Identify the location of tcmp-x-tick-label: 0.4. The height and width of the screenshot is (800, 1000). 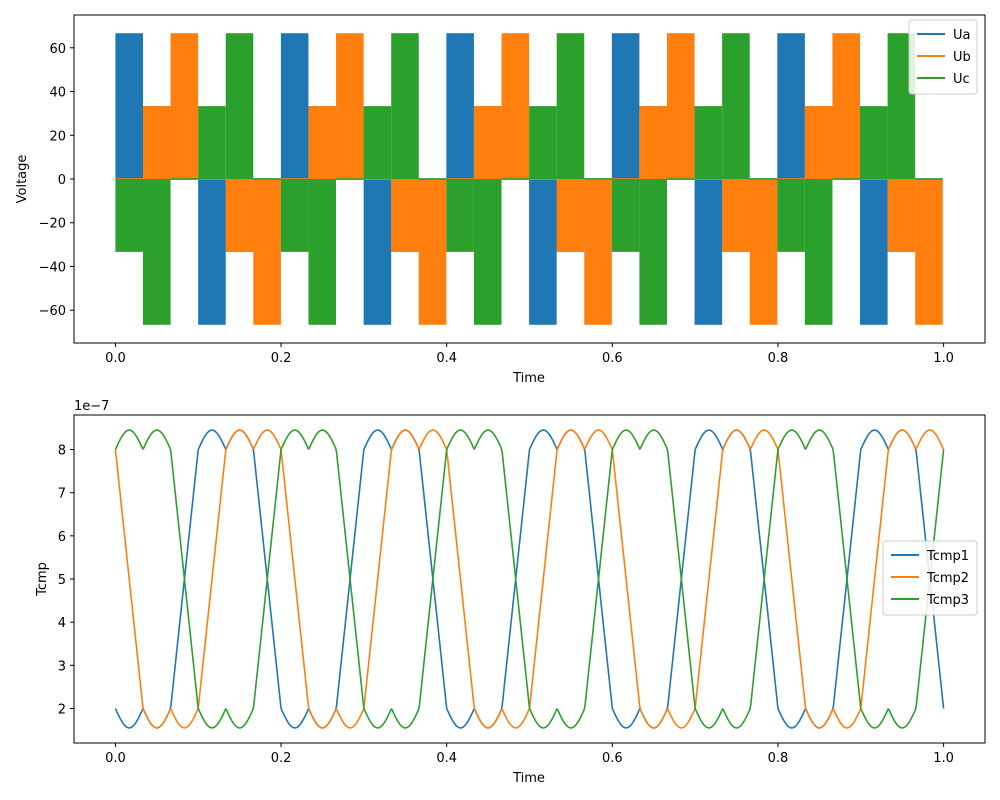
(446, 758).